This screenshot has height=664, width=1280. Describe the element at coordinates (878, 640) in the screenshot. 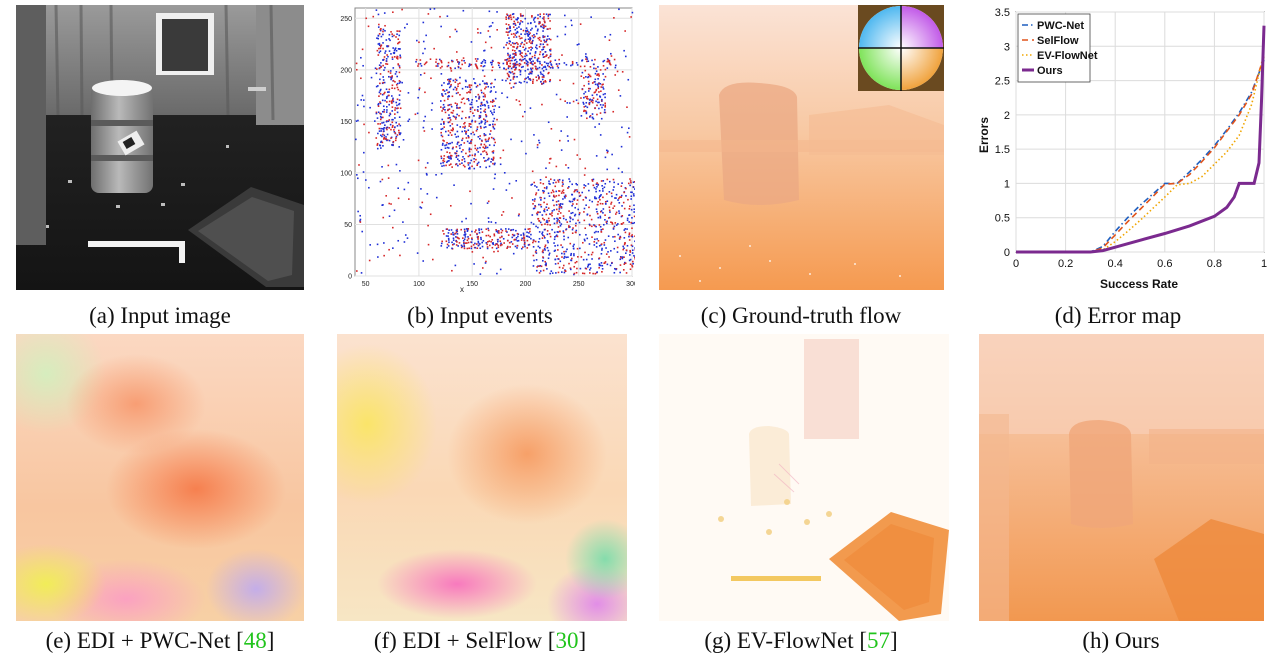

I see `citation-57: 57` at that location.